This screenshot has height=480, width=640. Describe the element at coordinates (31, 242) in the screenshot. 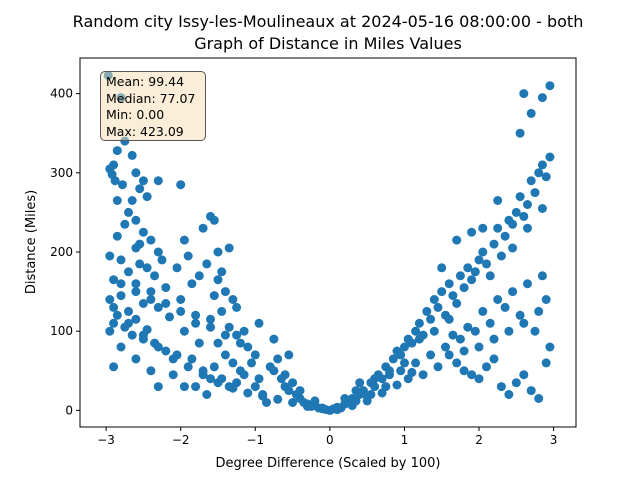

I see `y-axis-label: Distance (Miles)` at that location.